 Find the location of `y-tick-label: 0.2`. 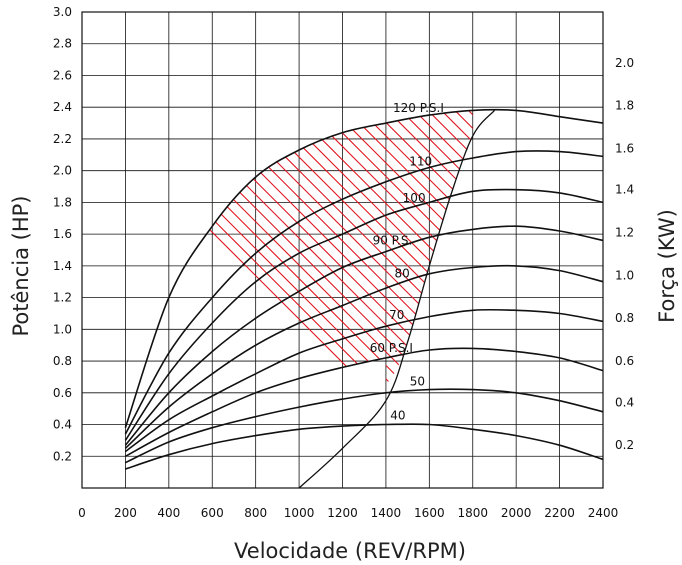

y-tick-label: 0.2 is located at coordinates (62, 456).